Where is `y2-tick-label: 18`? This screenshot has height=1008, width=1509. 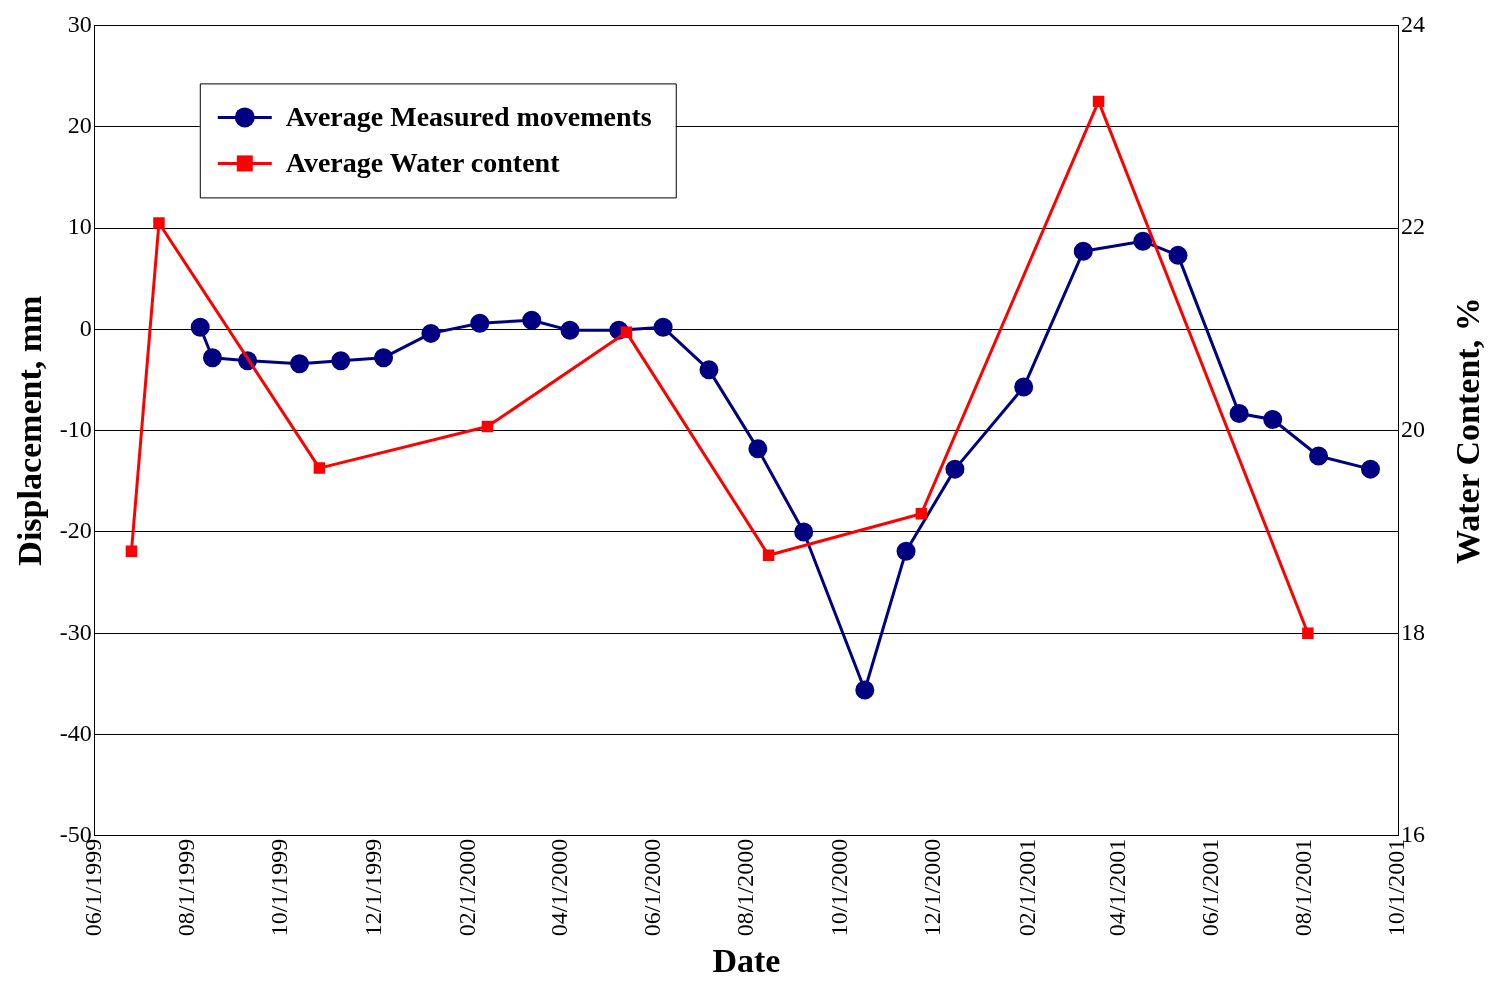 y2-tick-label: 18 is located at coordinates (1413, 631).